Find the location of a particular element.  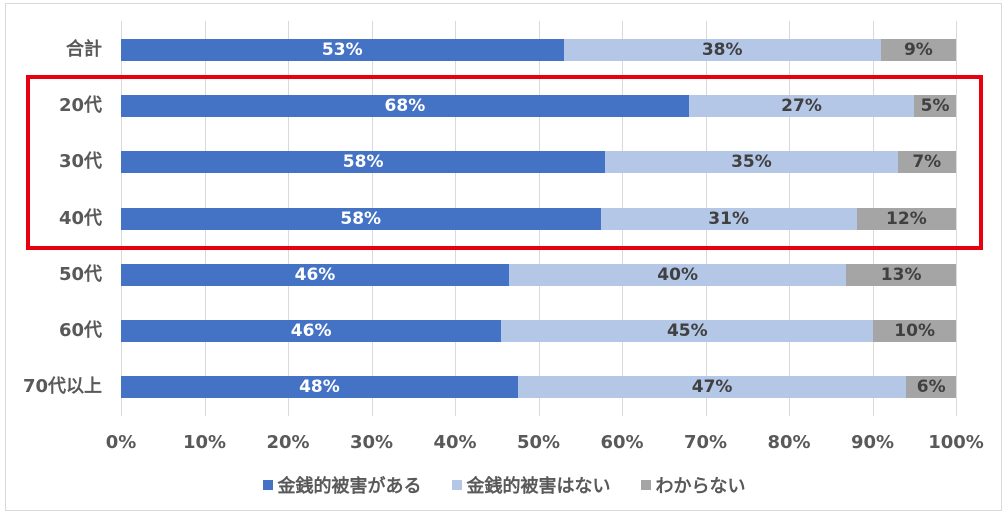

legend-item-damaged: 金銭的被害がある is located at coordinates (342, 485).